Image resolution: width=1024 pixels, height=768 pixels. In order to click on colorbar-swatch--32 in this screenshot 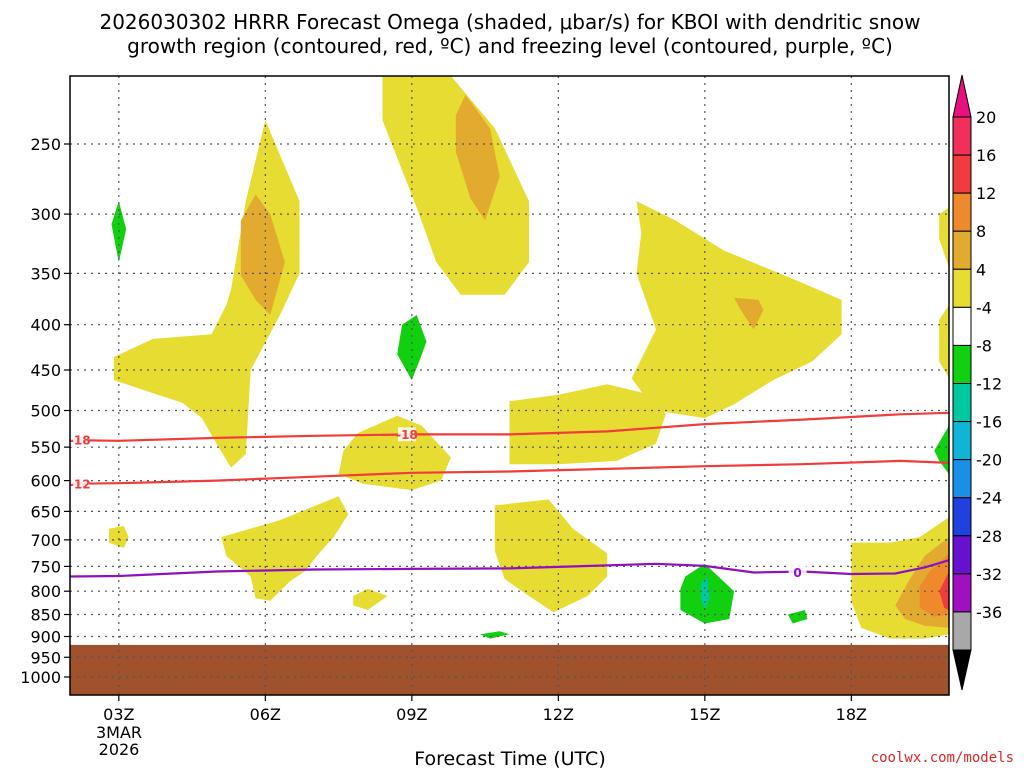, I will do `click(962, 593)`.